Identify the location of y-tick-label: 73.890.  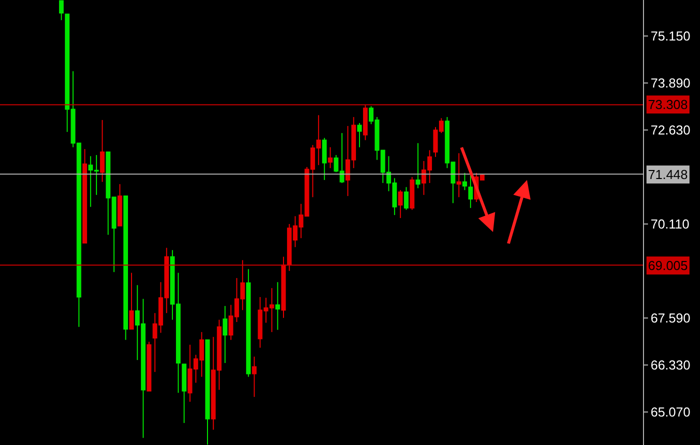
(670, 83).